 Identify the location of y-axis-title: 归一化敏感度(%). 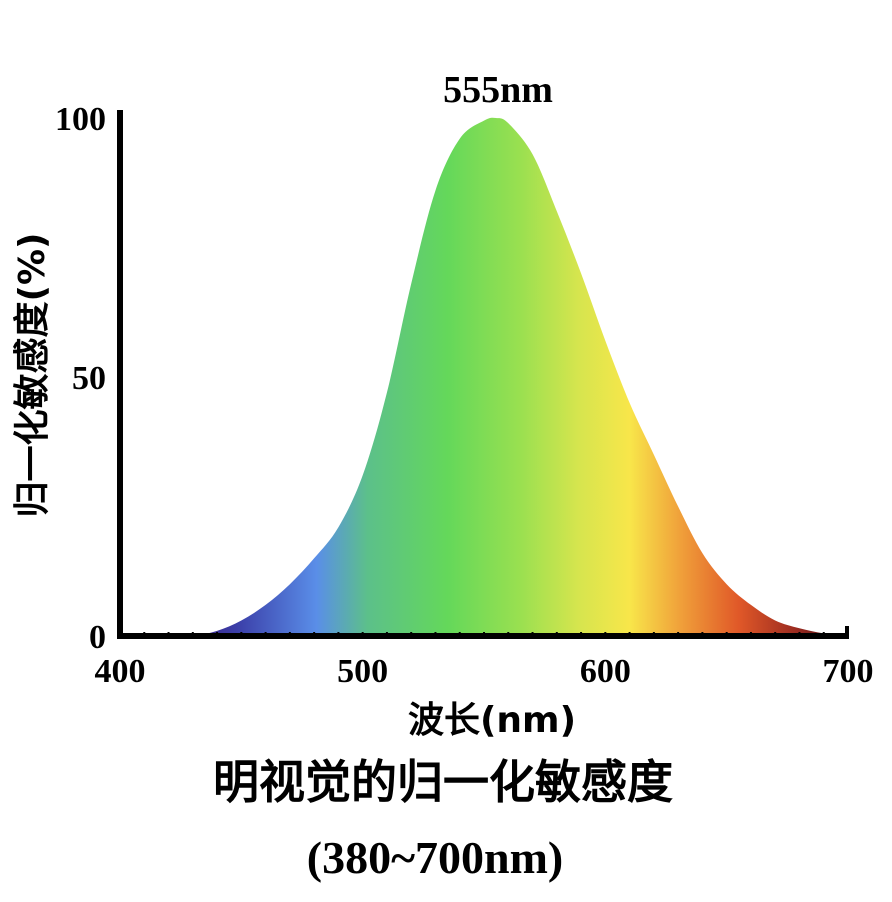
(32, 375).